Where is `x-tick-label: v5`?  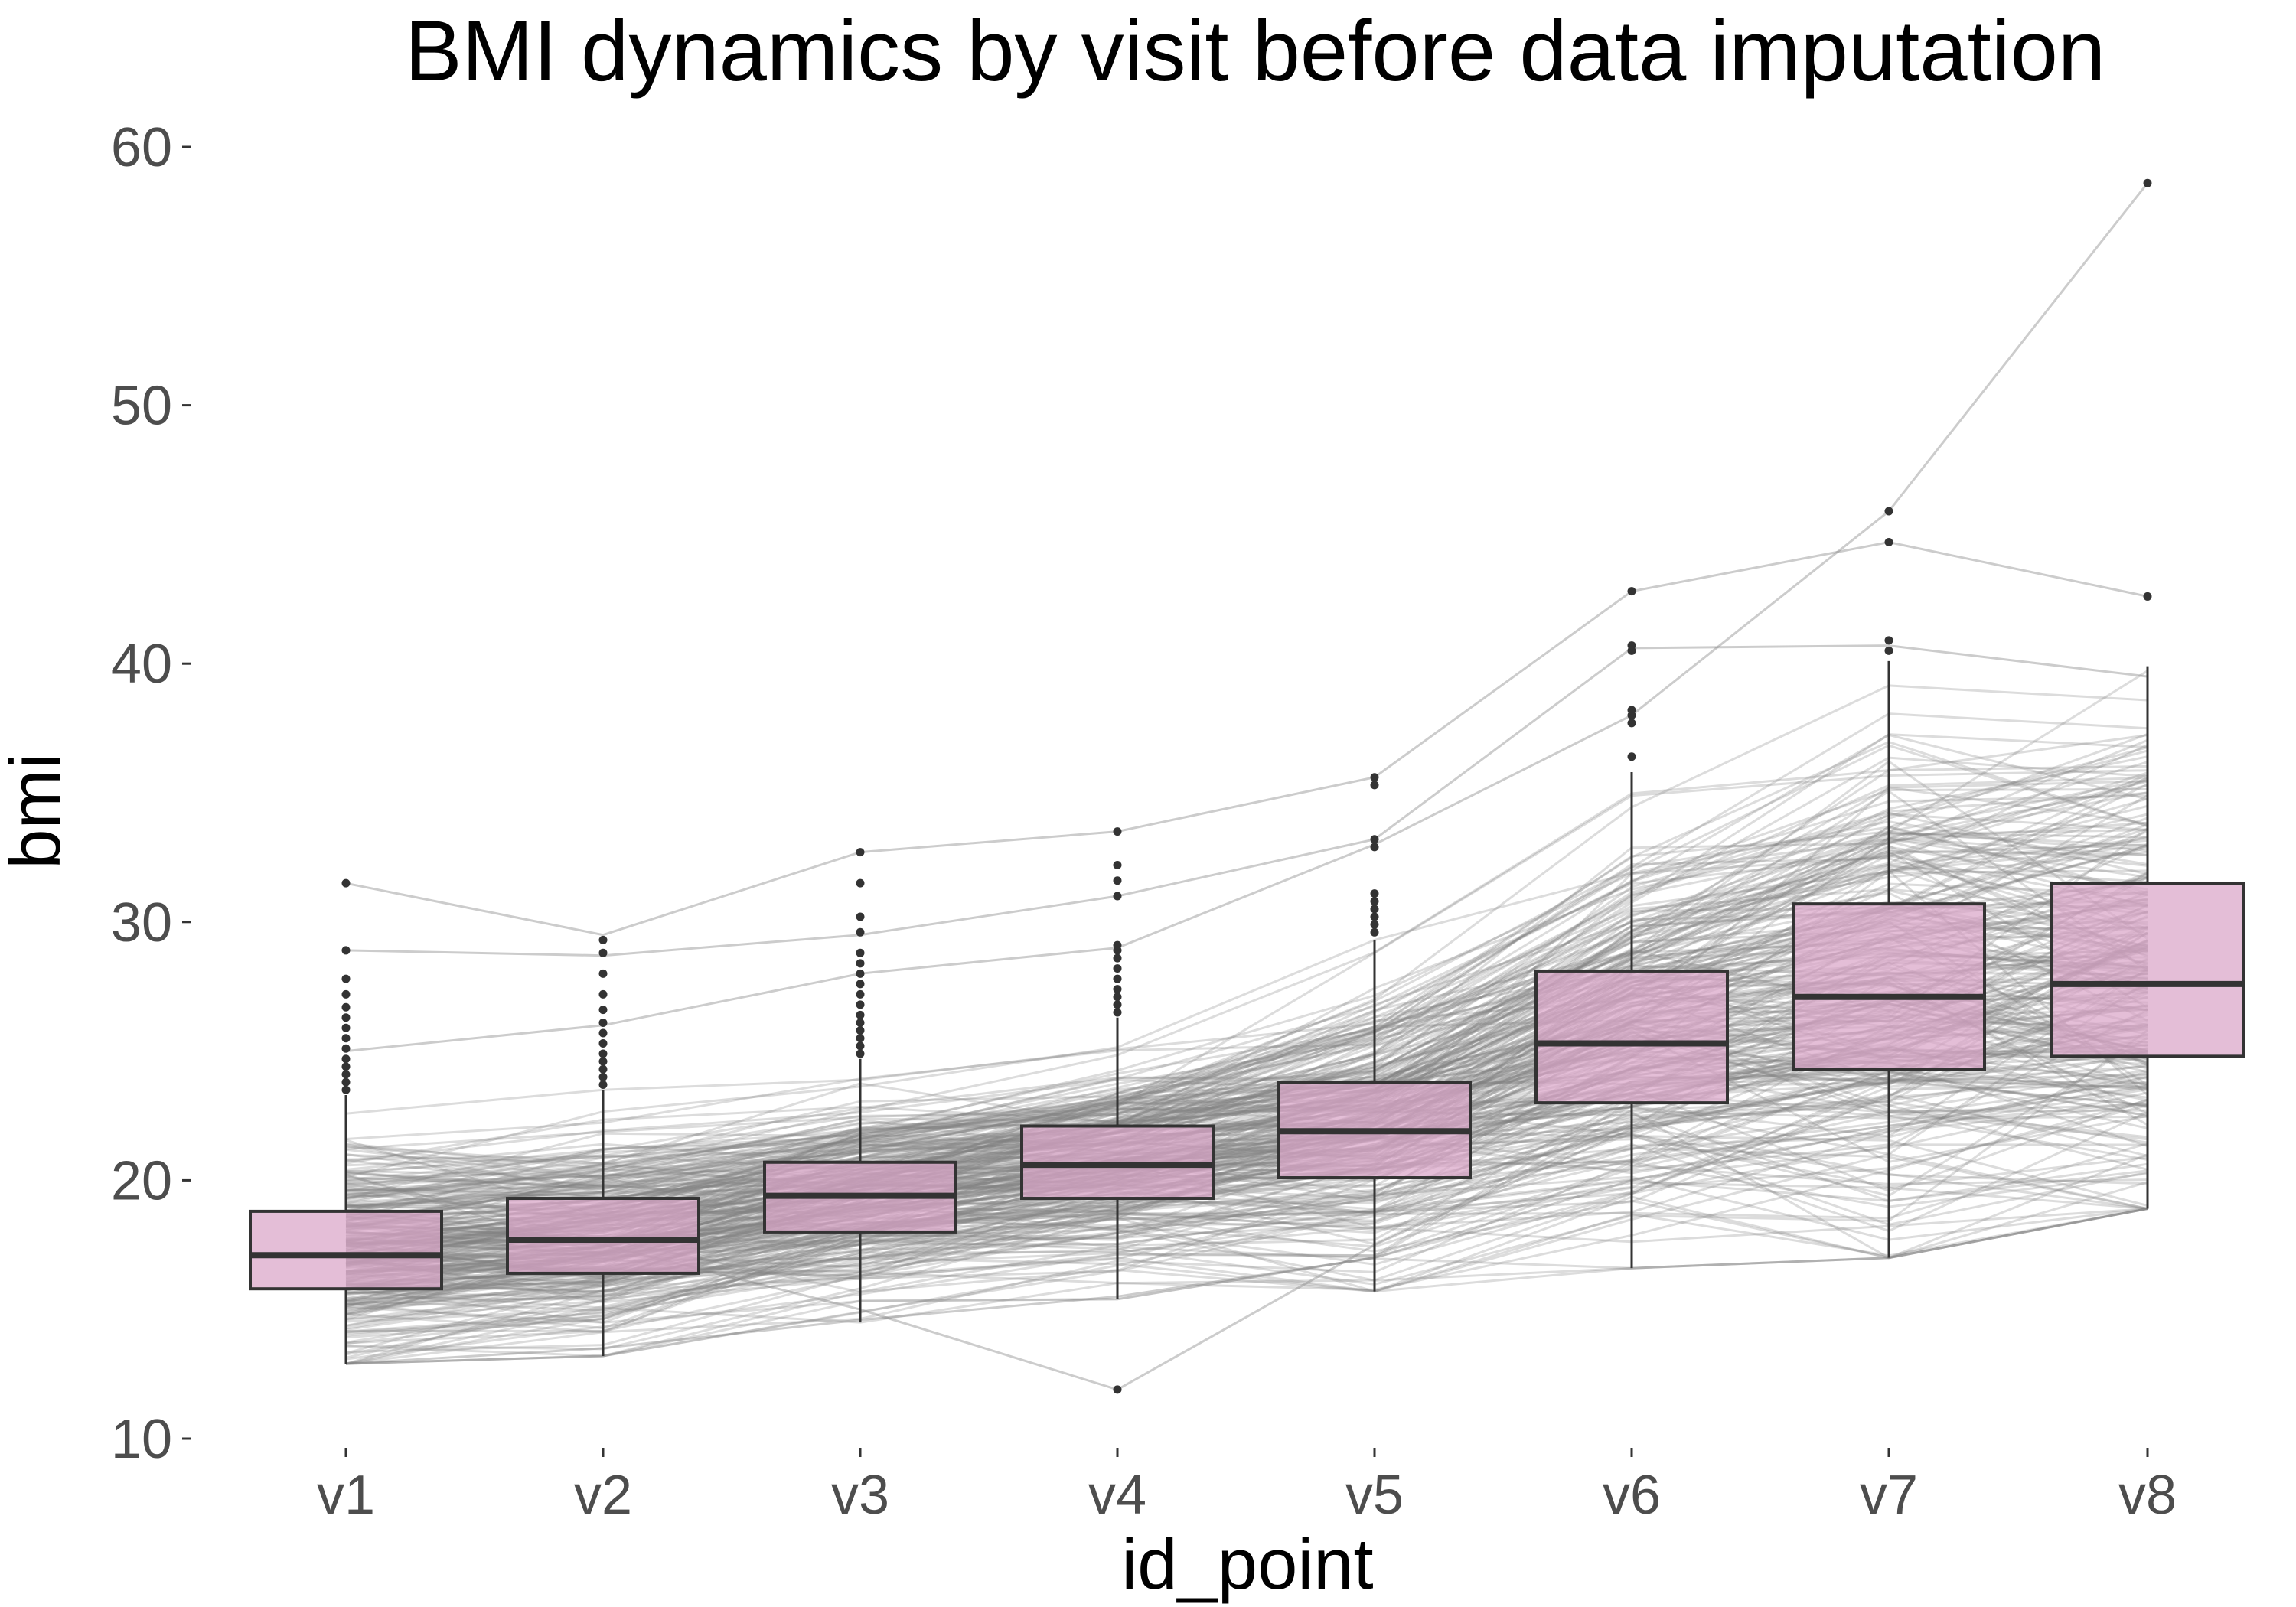 x-tick-label: v5 is located at coordinates (1374, 1495).